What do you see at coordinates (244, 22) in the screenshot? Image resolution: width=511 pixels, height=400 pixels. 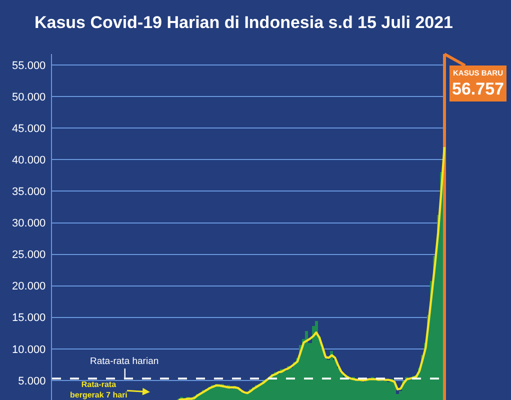 I see `chart-title: Kasus Covid-19 Harian di Indonesia s.d 15 Juli 2021` at bounding box center [244, 22].